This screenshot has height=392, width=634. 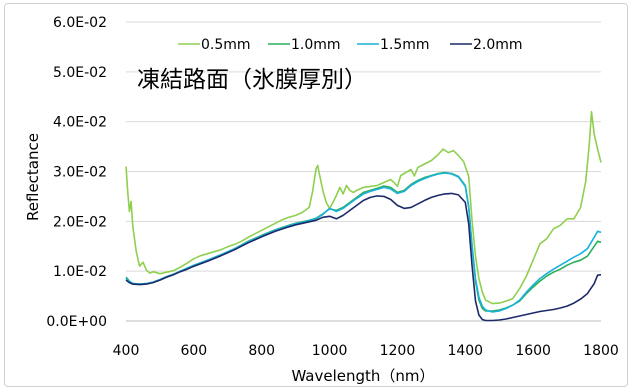 What do you see at coordinates (80, 272) in the screenshot?
I see `y-tick-label: 1.0E-02` at bounding box center [80, 272].